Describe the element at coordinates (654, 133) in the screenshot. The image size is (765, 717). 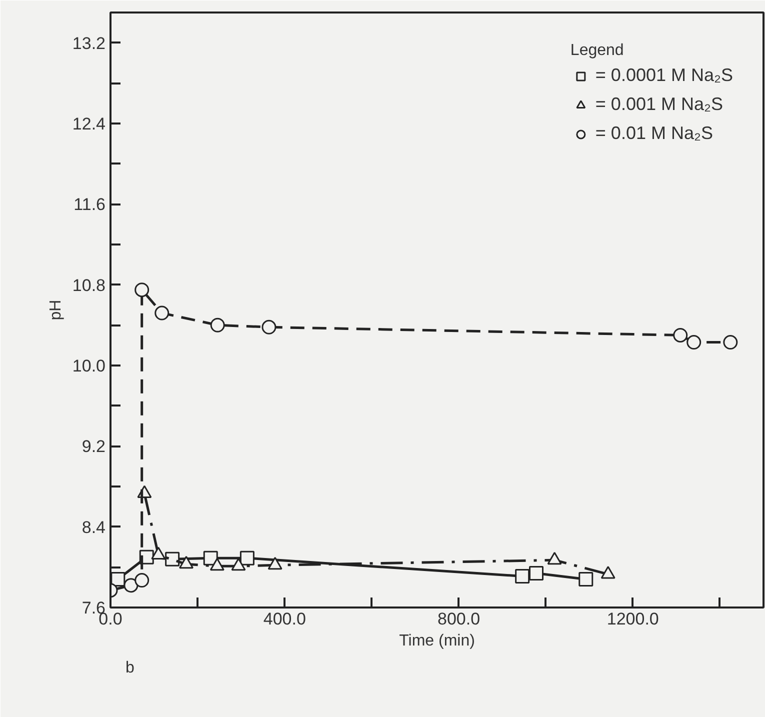
I see `legend-label: = 0.01 M Na₂S` at that location.